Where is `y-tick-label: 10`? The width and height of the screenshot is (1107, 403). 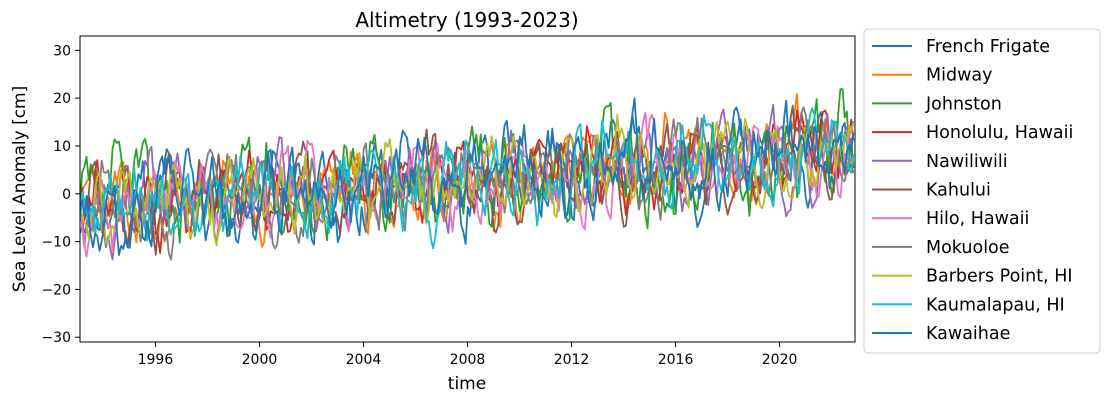
y-tick-label: 10 is located at coordinates (62, 147).